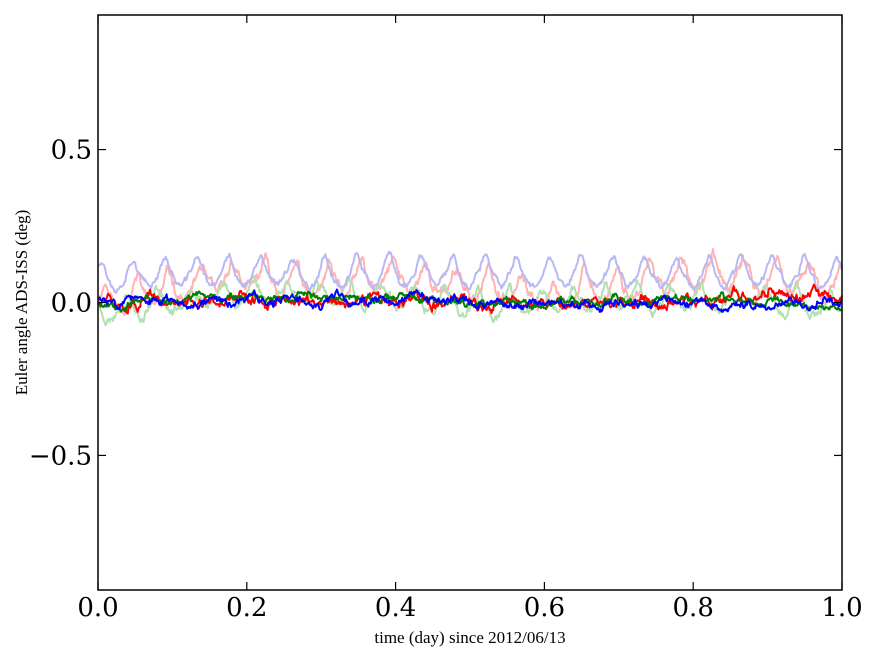  What do you see at coordinates (395, 608) in the screenshot?
I see `x-tick-label: 0.4` at bounding box center [395, 608].